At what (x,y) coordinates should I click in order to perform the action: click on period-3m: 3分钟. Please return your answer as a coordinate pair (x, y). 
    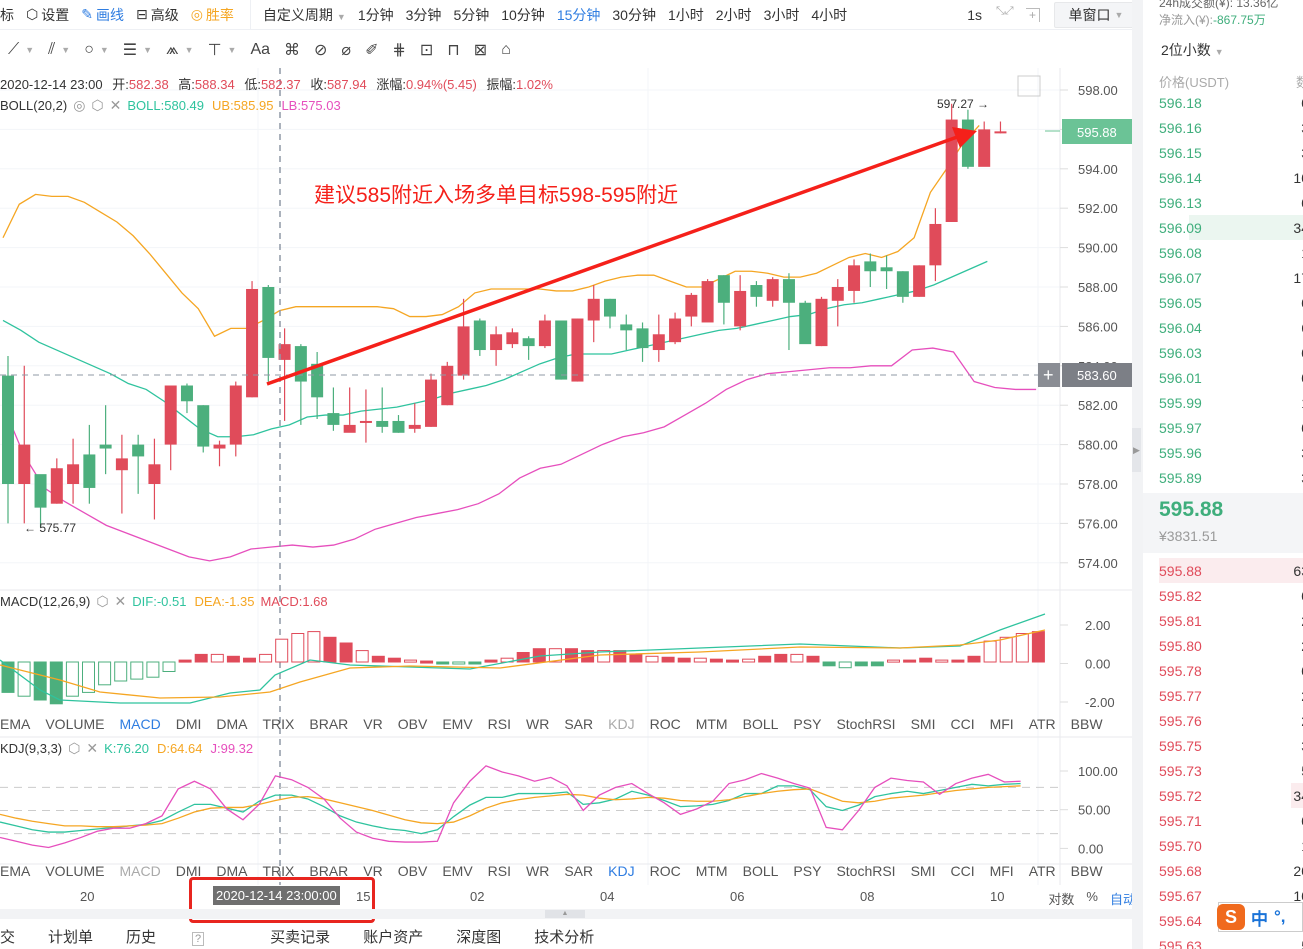
    Looking at the image, I should click on (423, 14).